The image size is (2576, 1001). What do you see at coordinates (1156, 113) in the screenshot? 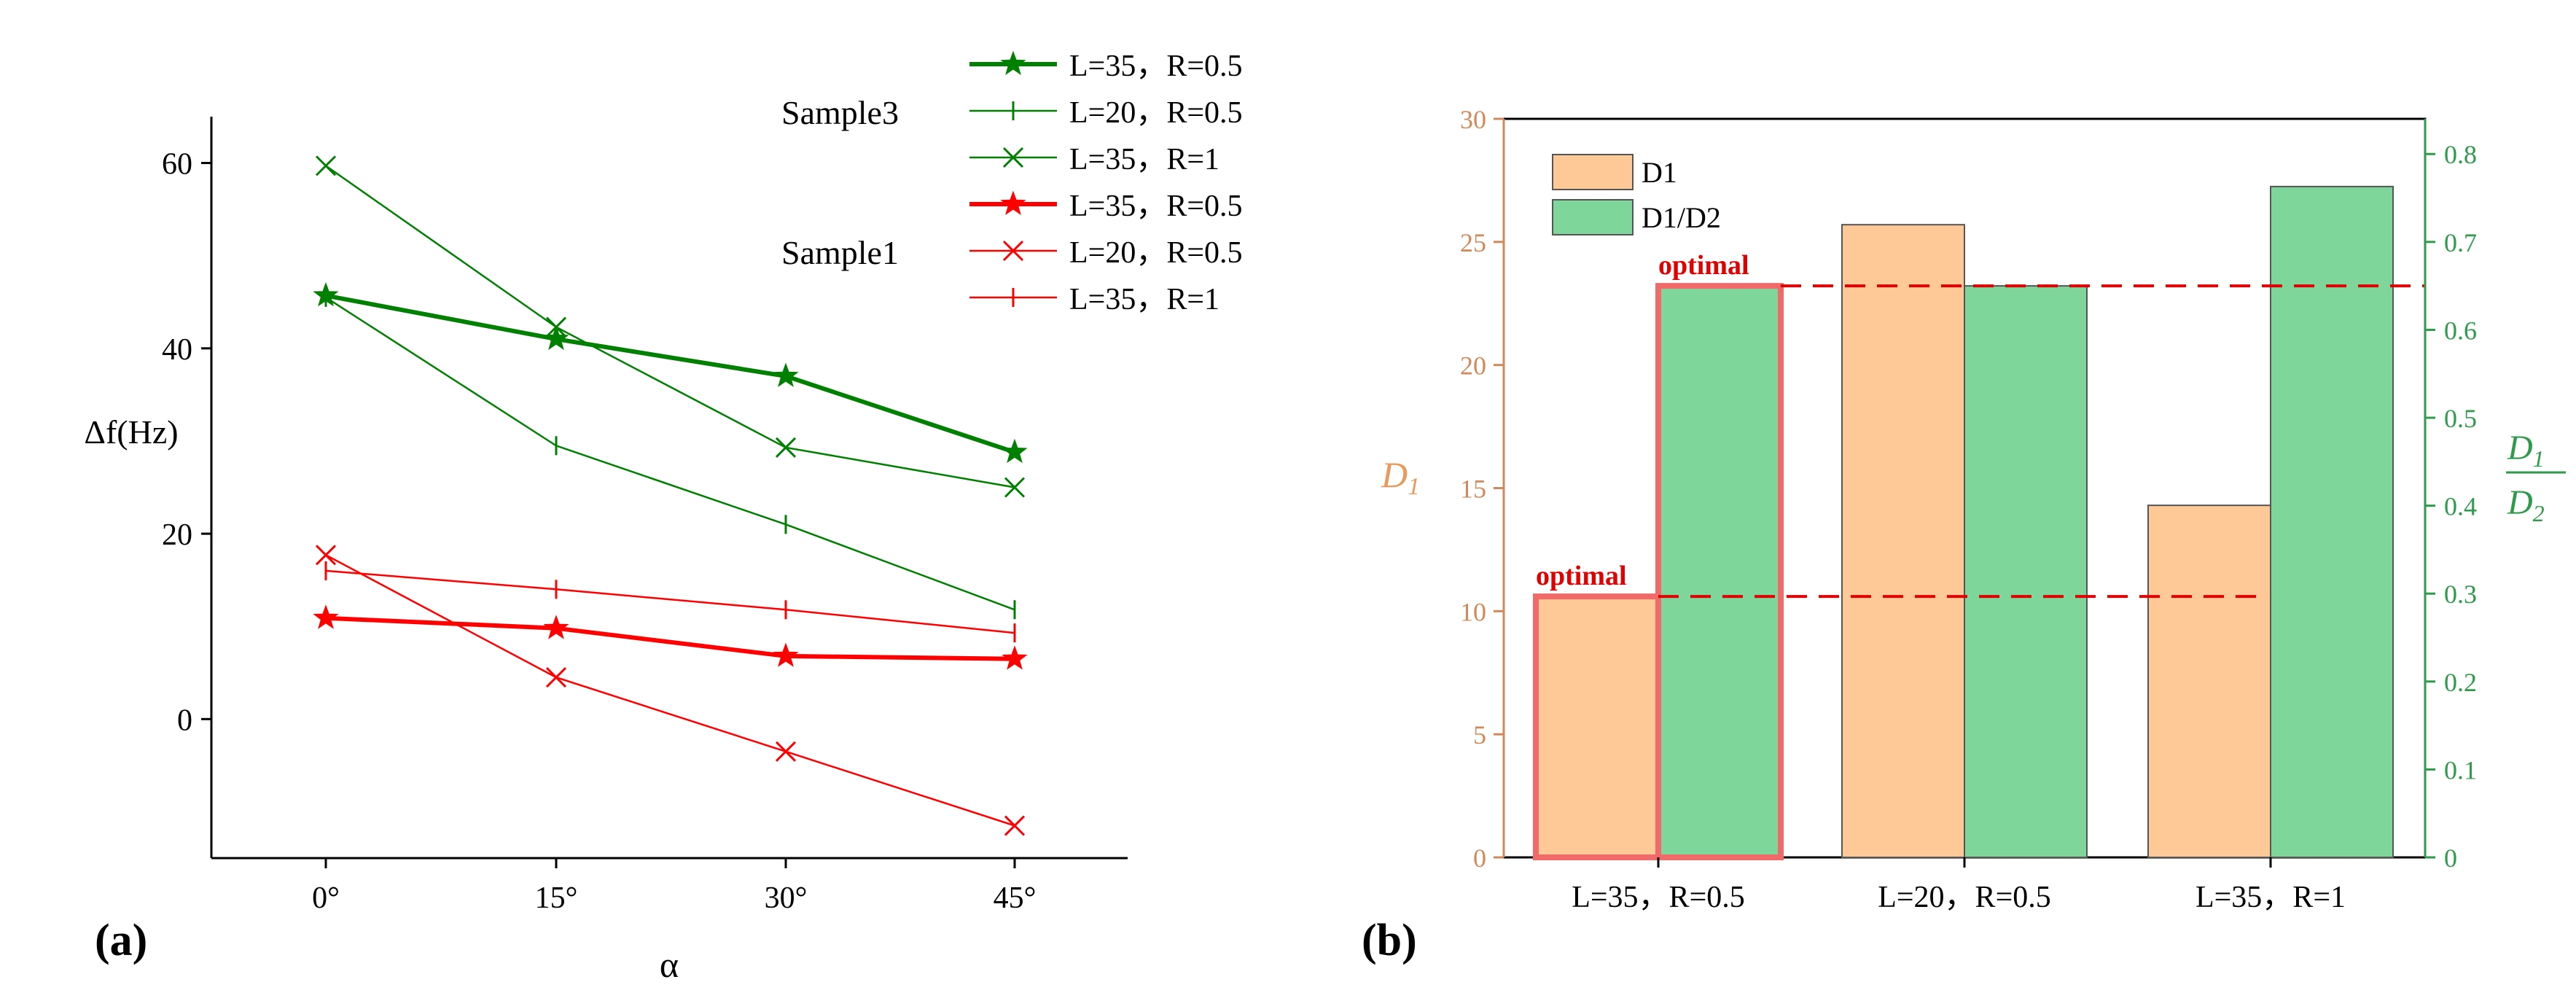
I see `a-legend-label-1: L=20，R=0.5` at bounding box center [1156, 113].